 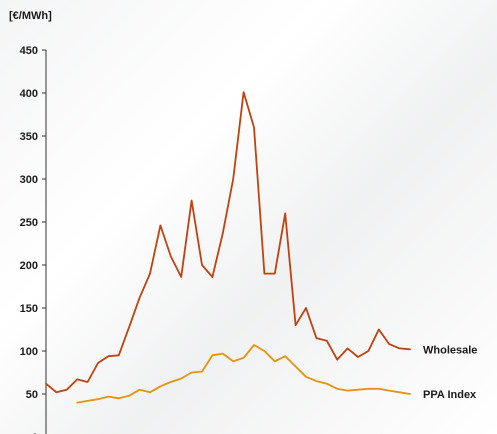 I want to click on y-tick-label: 250, so click(x=29, y=223).